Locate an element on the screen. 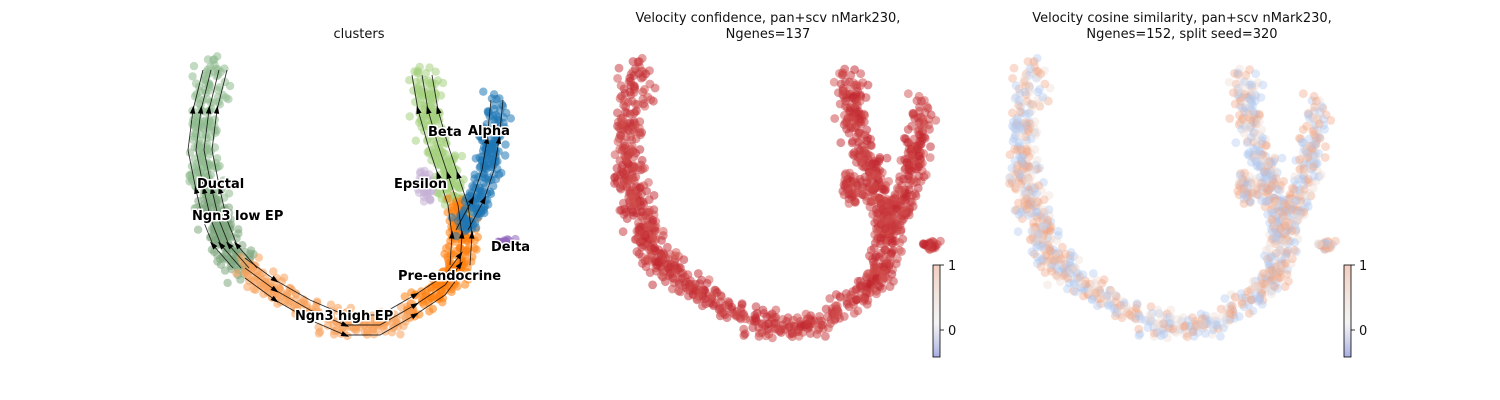  streamline is located at coordinates (473, 165).